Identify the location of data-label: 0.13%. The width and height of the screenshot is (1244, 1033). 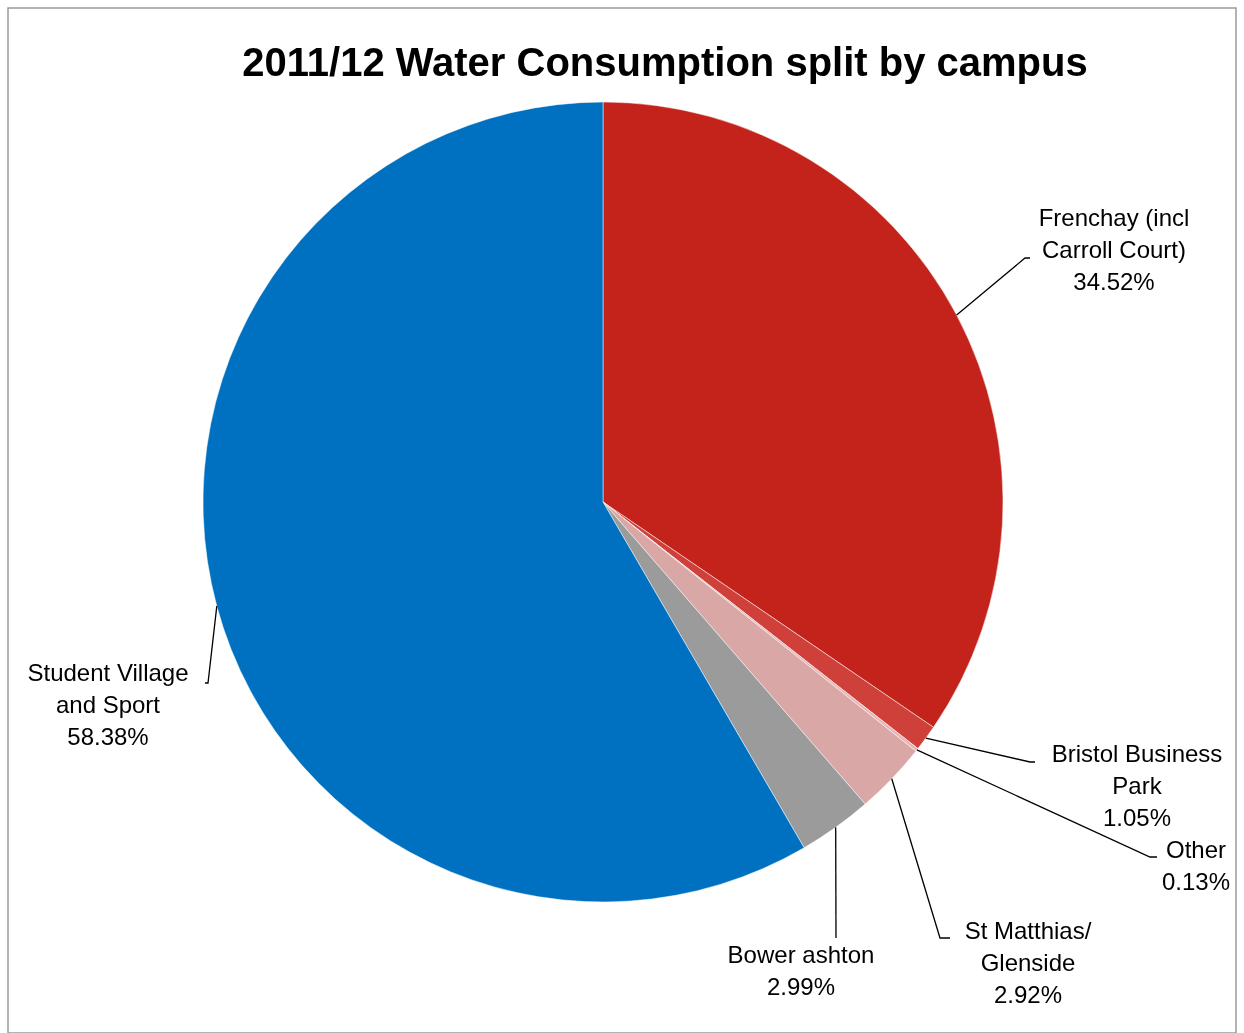
(1196, 881).